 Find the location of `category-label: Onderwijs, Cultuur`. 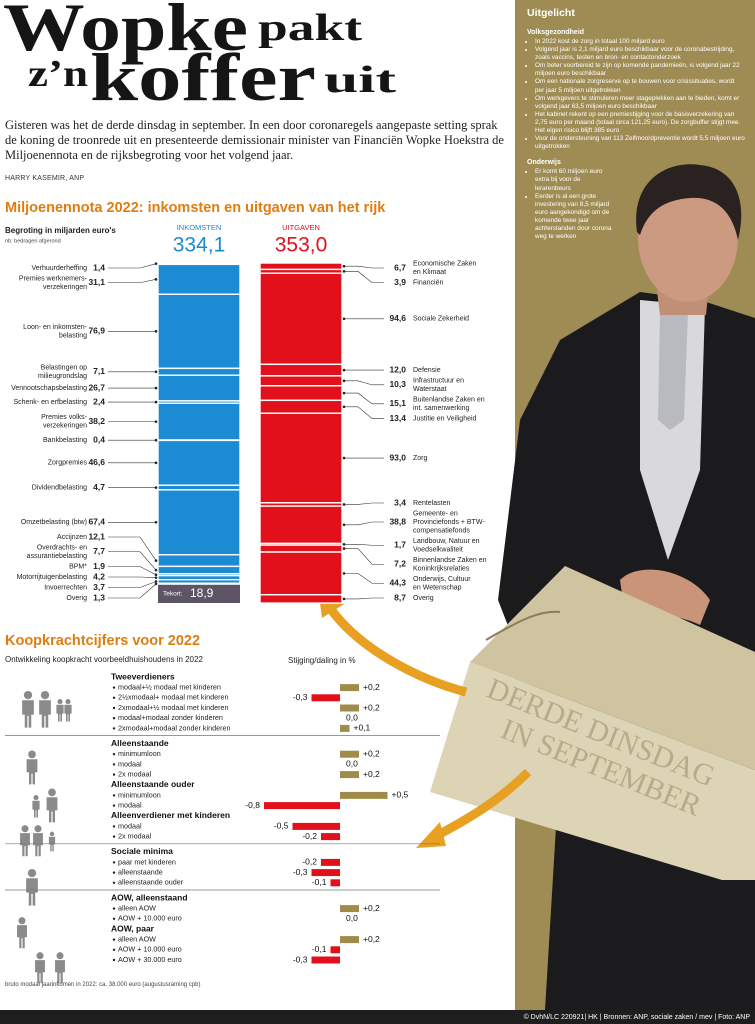

category-label: Onderwijs, Cultuur is located at coordinates (442, 579).